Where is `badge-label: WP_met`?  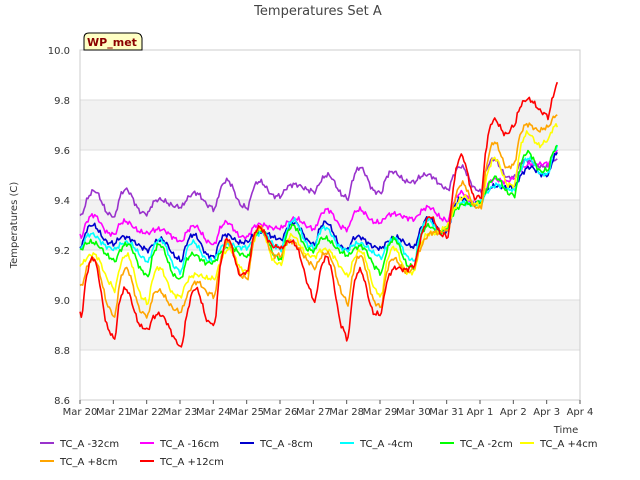 badge-label: WP_met is located at coordinates (112, 42).